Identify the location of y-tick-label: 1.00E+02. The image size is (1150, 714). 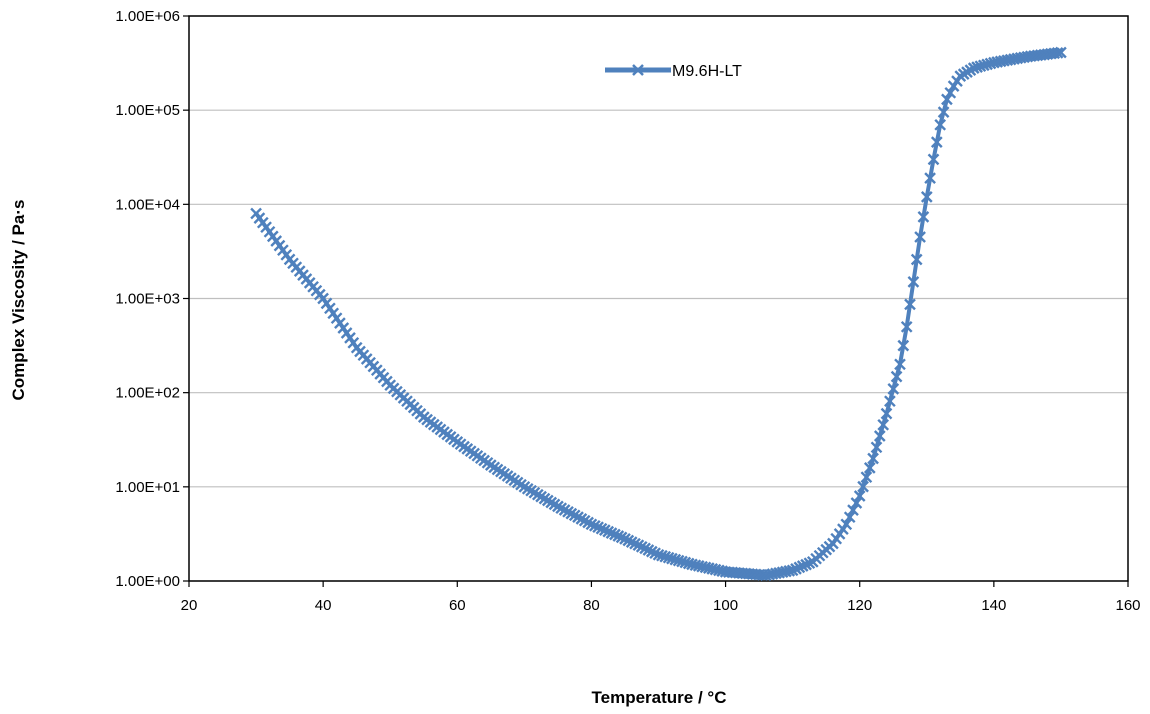
(147, 393).